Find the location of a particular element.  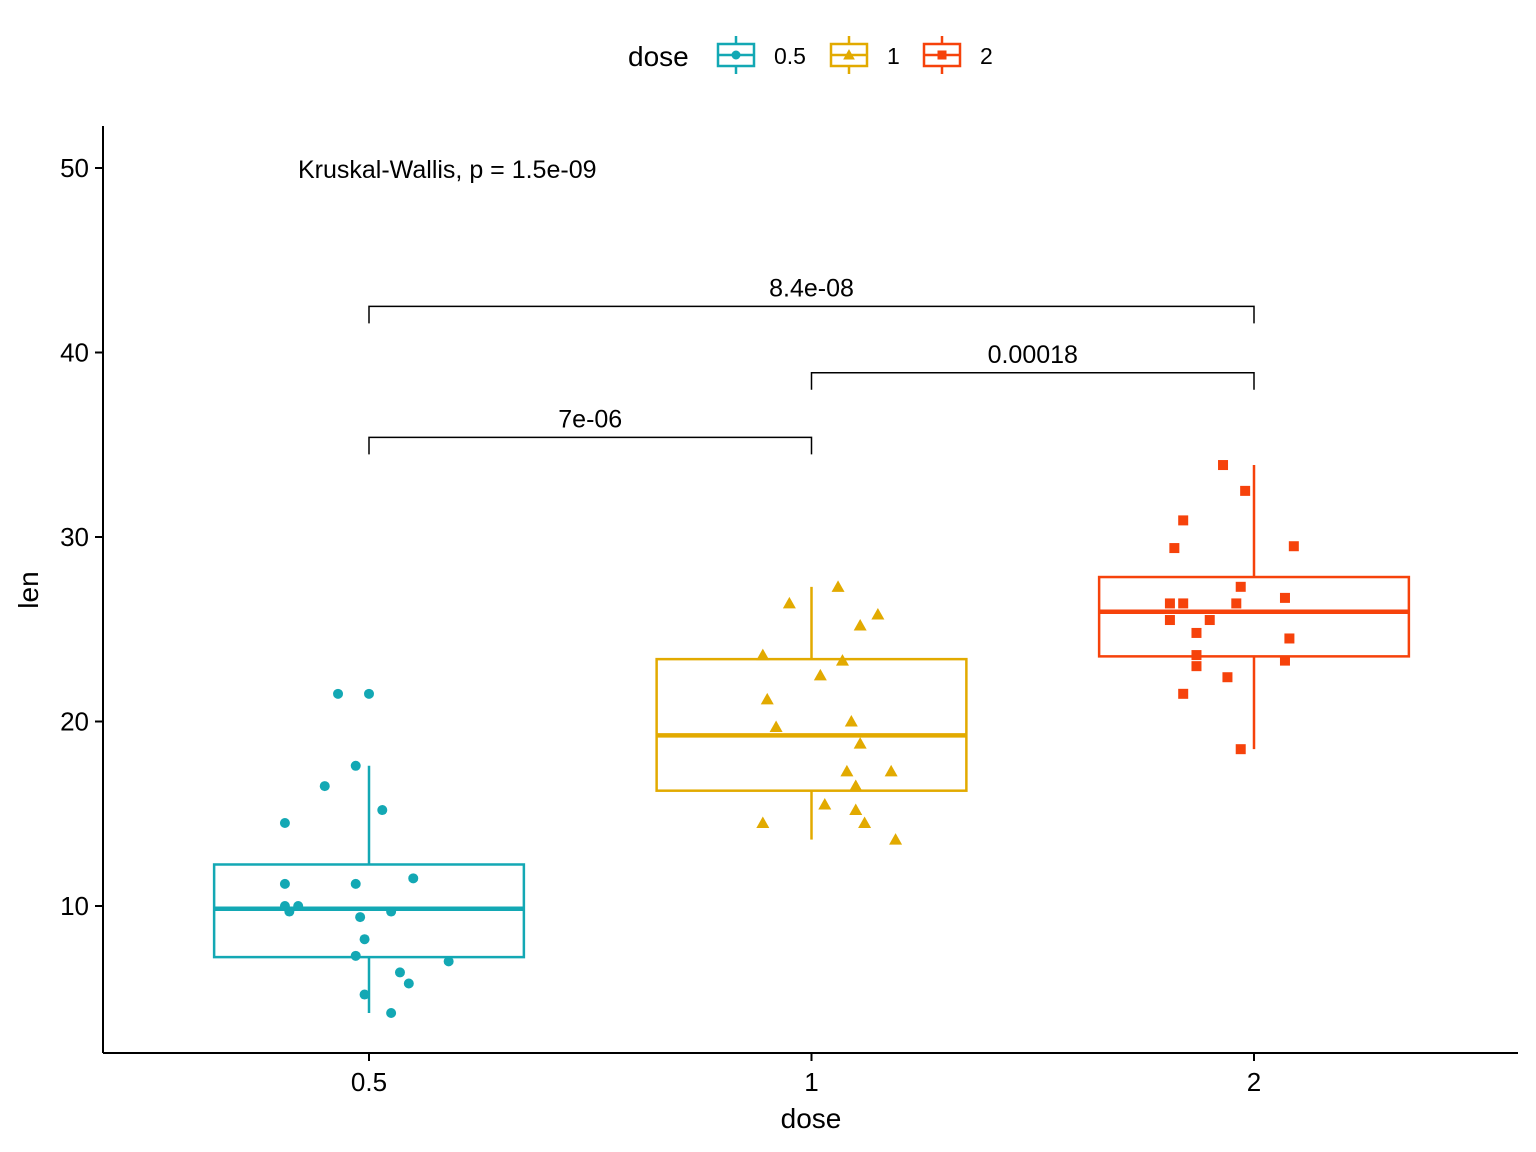

y-tick-label: 30 is located at coordinates (74, 537).